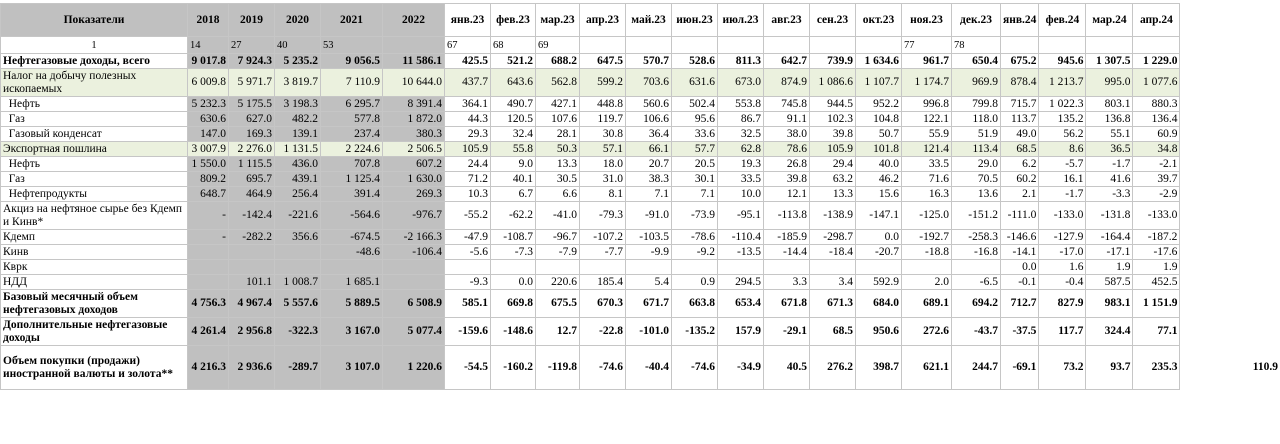 This screenshot has width=1280, height=444. I want to click on table-cell: 157.9, so click(740, 331).